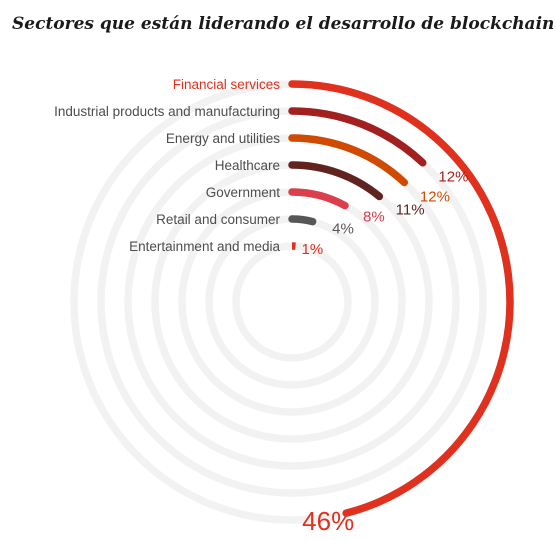 Image resolution: width=556 pixels, height=540 pixels. Describe the element at coordinates (453, 177) in the screenshot. I see `value-label-industrial-products-and-manufacturing: 12%` at that location.